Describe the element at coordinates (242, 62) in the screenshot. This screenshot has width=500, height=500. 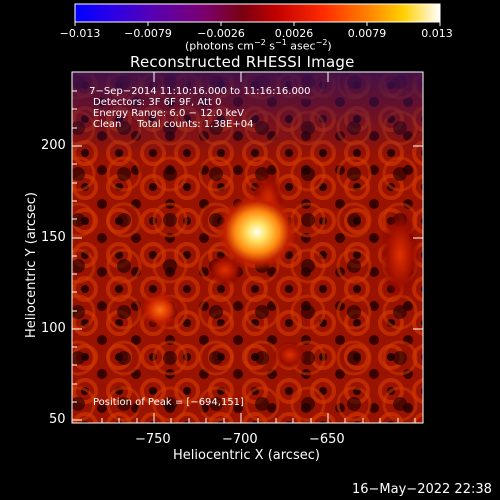
I see `plot-title: Reconstructed RHESSI Image` at that location.